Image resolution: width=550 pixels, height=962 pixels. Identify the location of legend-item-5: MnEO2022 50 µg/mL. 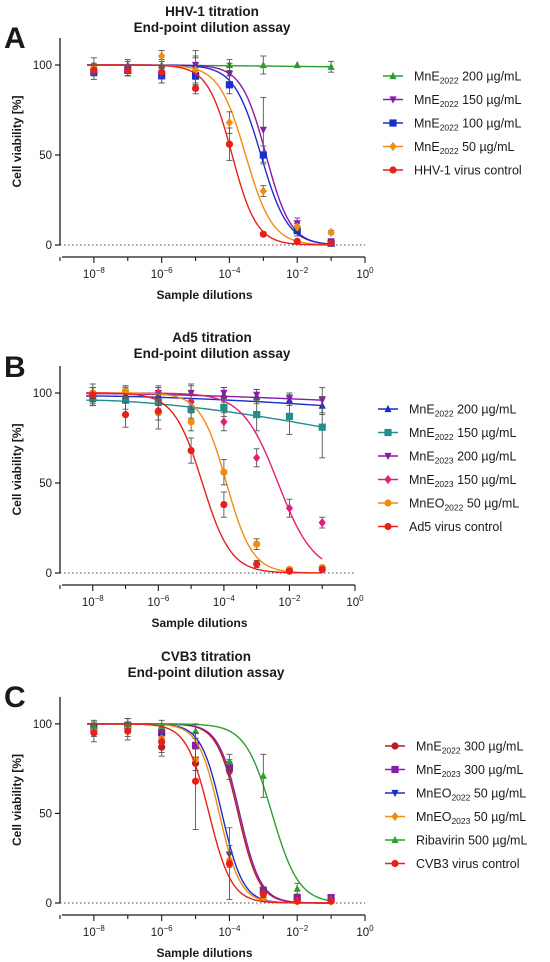
(448, 505).